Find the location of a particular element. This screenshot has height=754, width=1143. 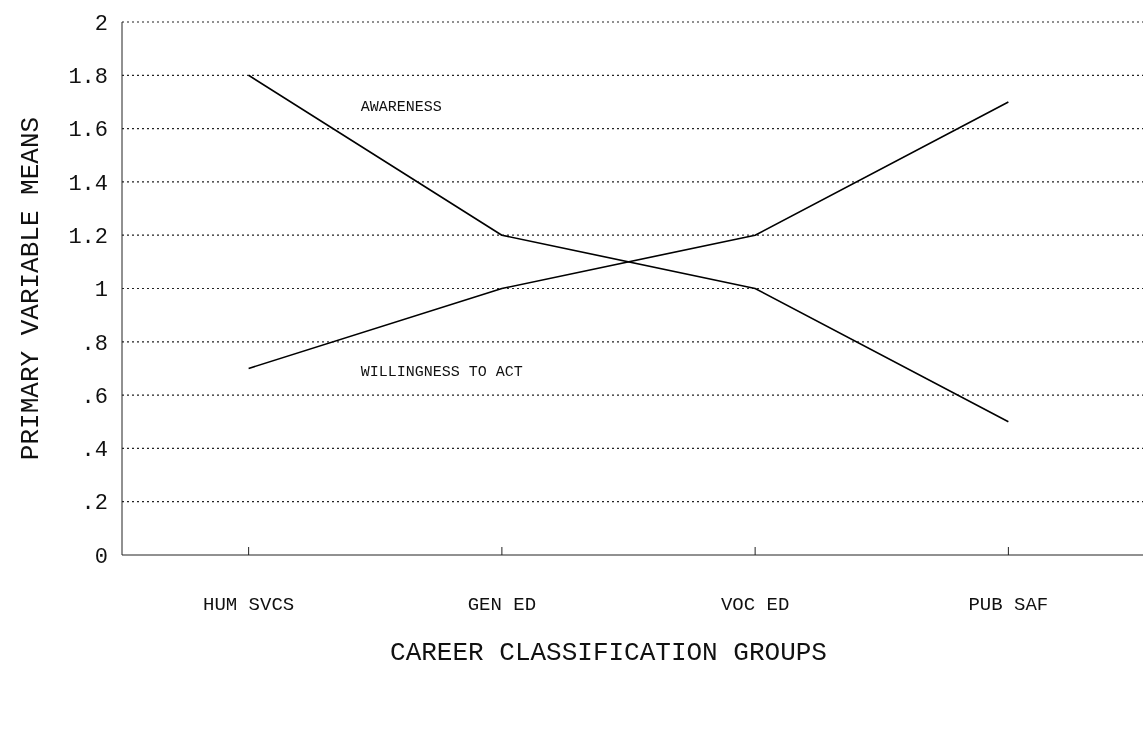

y-tick-label: .4 is located at coordinates (94, 451).